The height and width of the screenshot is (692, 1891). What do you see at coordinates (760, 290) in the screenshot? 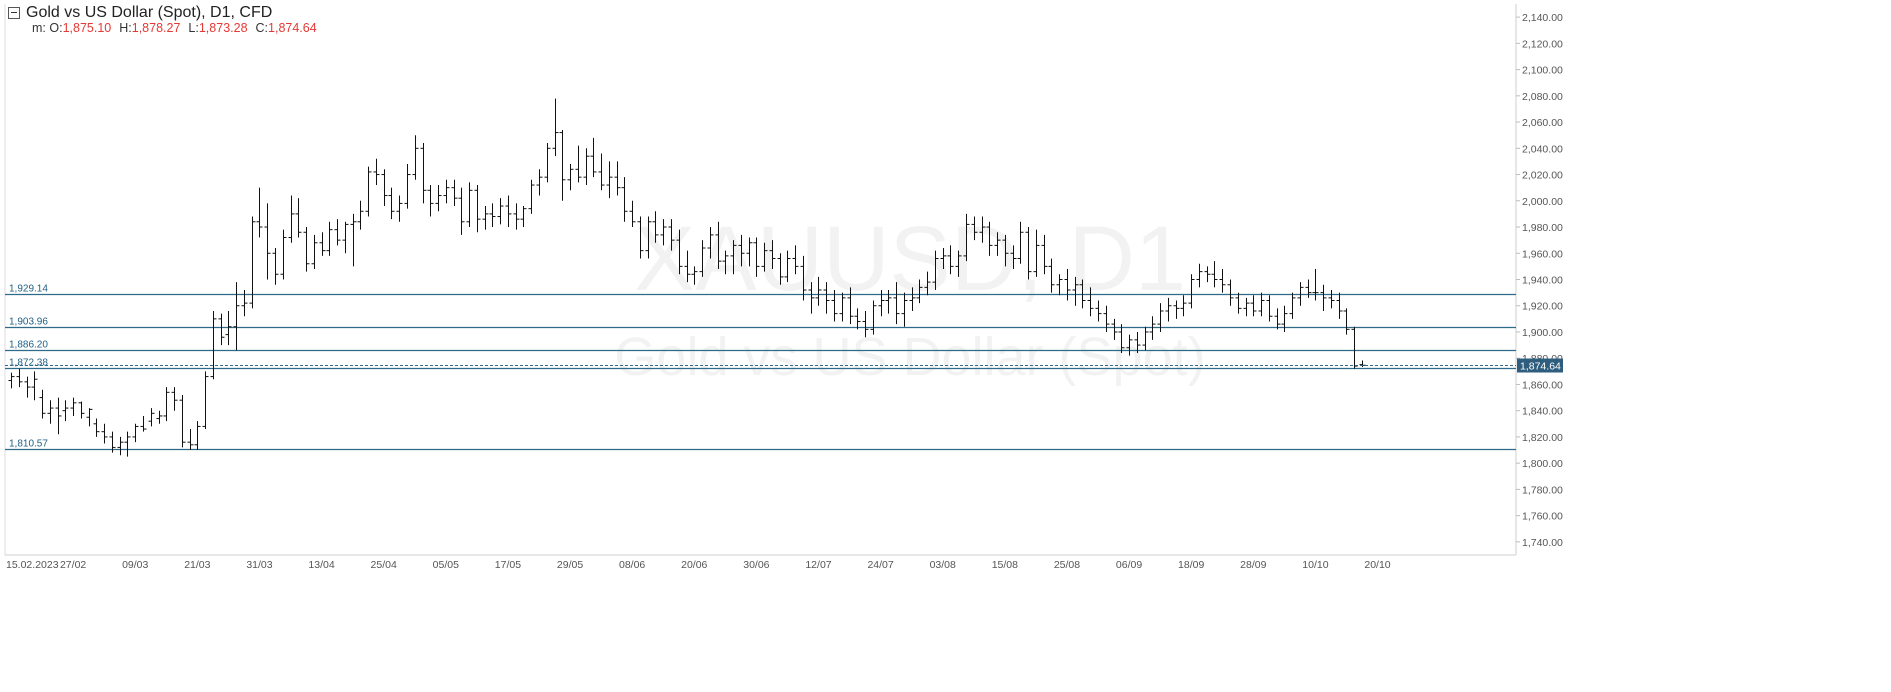
I see `level-line: 1,929.14` at bounding box center [760, 290].